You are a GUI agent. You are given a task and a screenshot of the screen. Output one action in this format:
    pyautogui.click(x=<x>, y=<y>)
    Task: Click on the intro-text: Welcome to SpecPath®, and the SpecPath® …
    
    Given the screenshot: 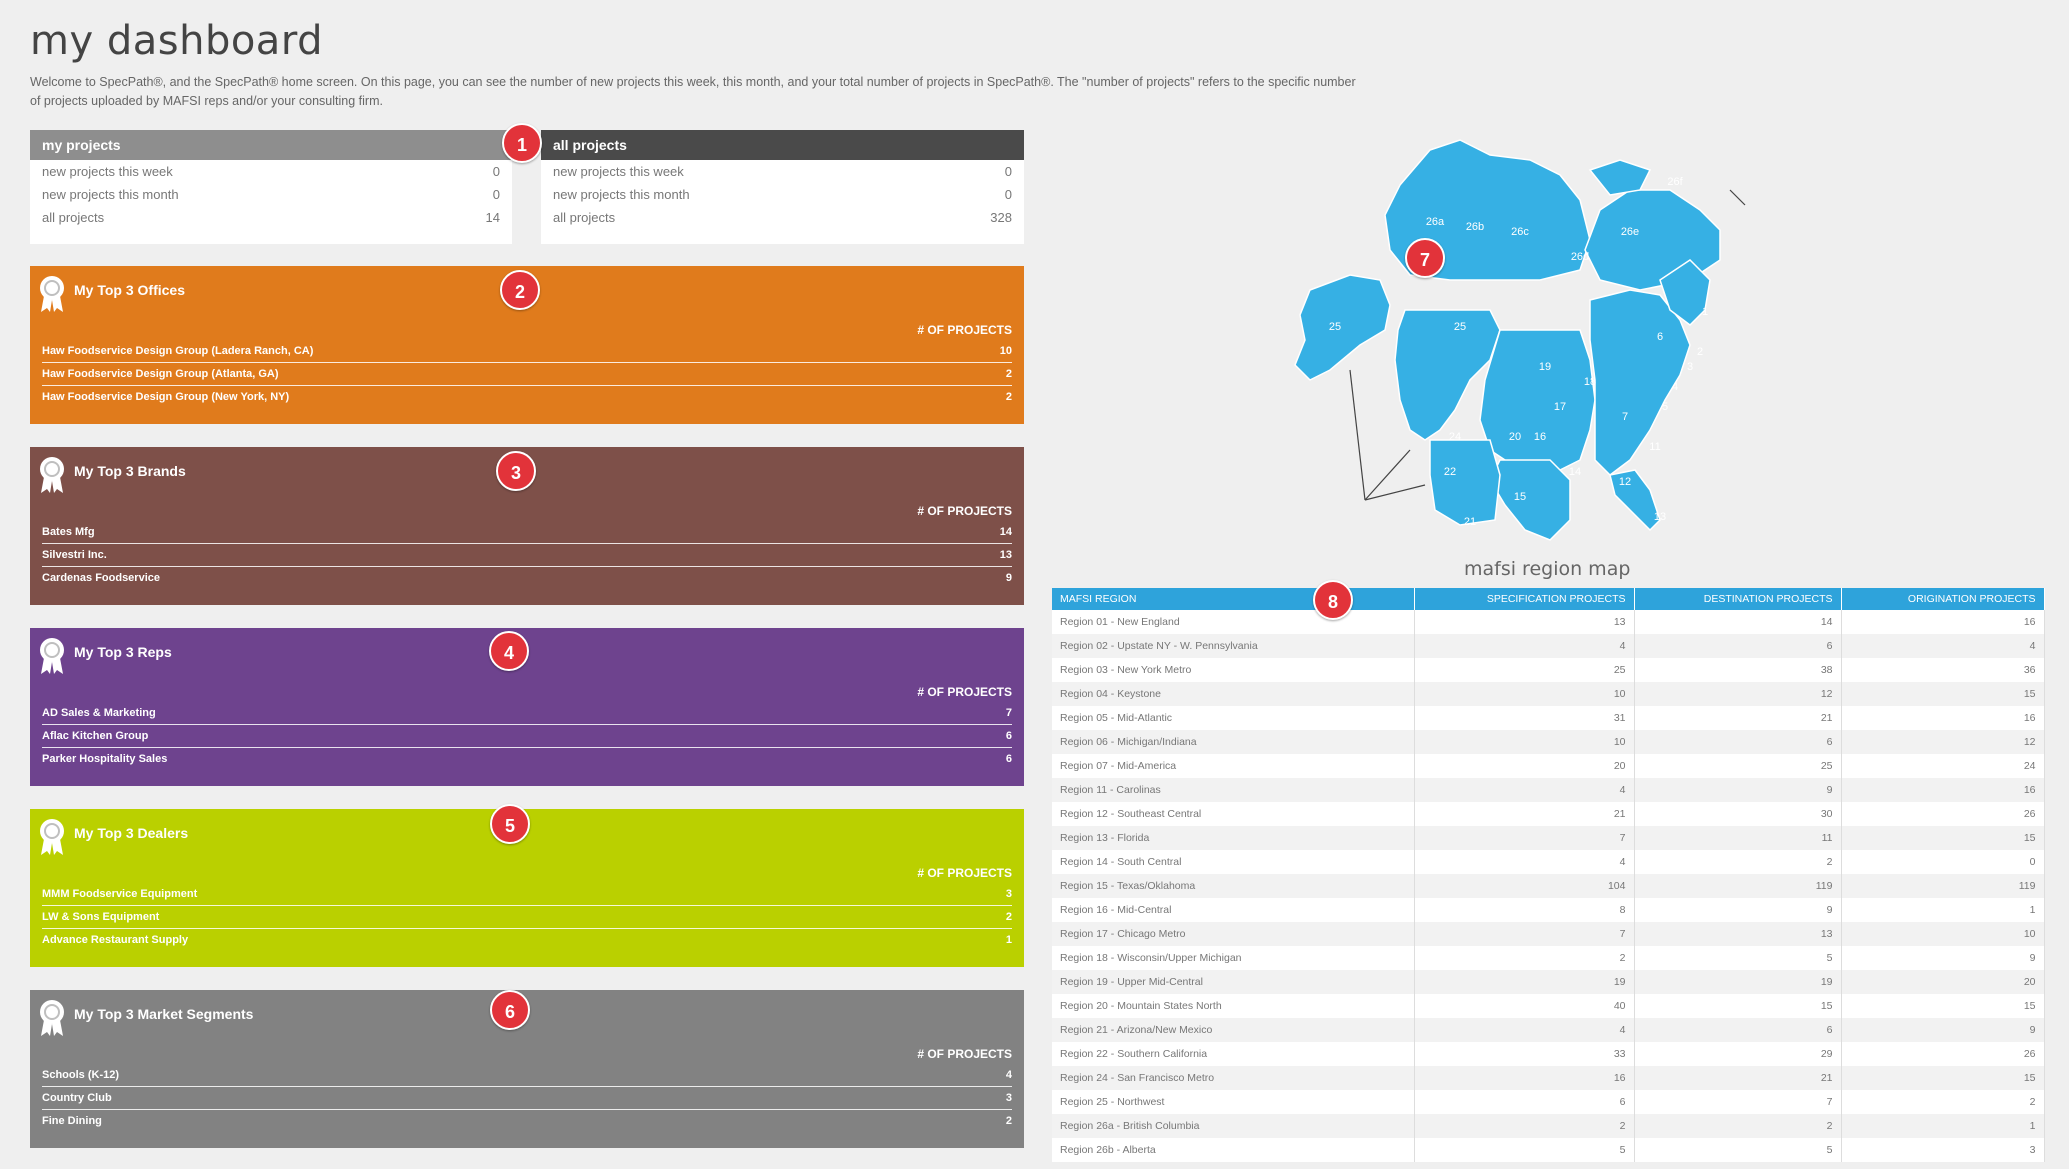 What is the action you would take?
    pyautogui.click(x=693, y=91)
    